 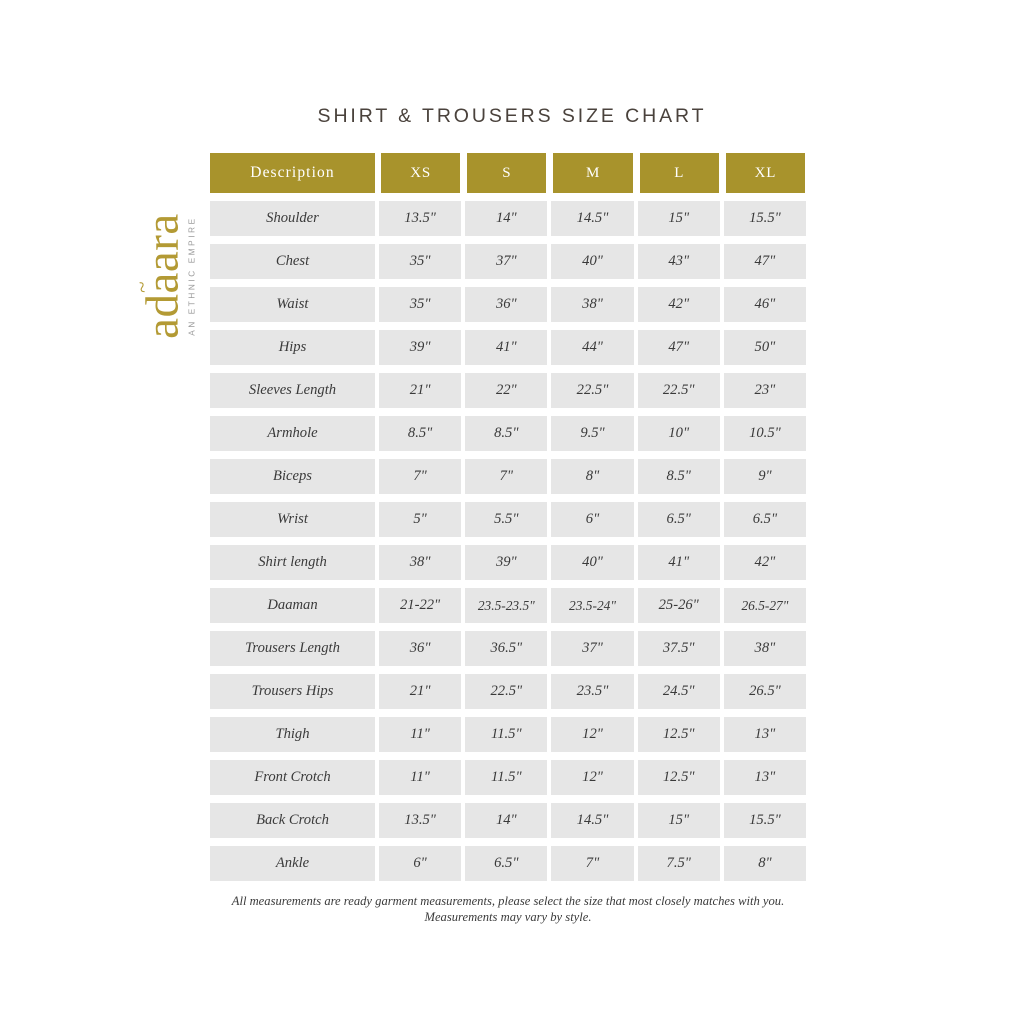 I want to click on cell-l: 24.5", so click(x=678, y=691).